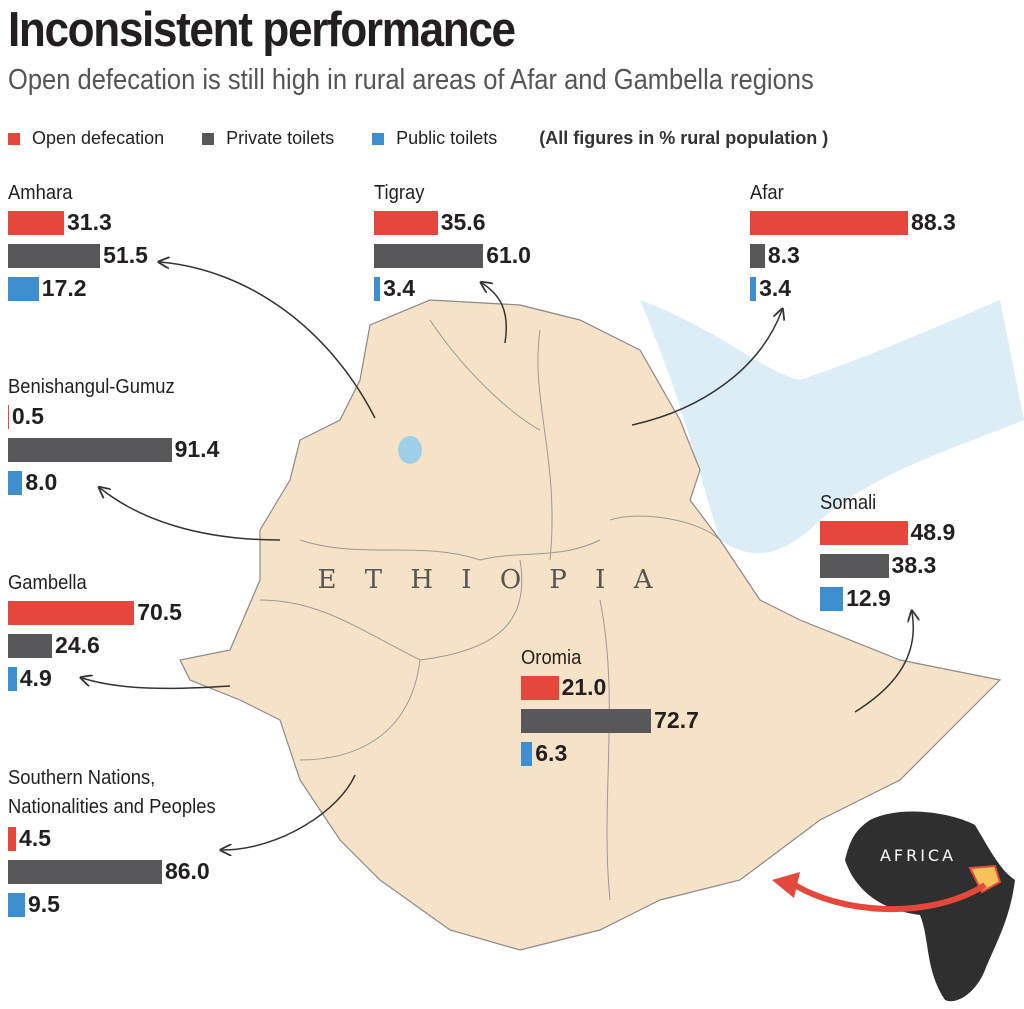 Image resolution: width=1024 pixels, height=1009 pixels. What do you see at coordinates (41, 482) in the screenshot?
I see `value-label: 8.0` at bounding box center [41, 482].